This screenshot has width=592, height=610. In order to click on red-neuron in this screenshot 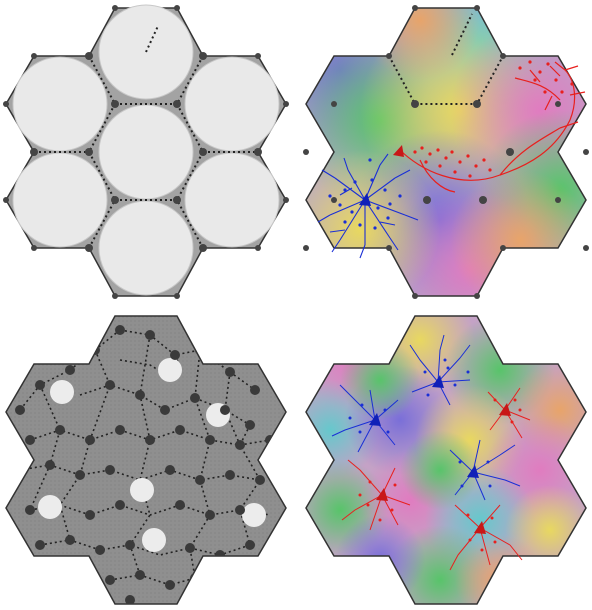, I will do `click(492, 127)`.